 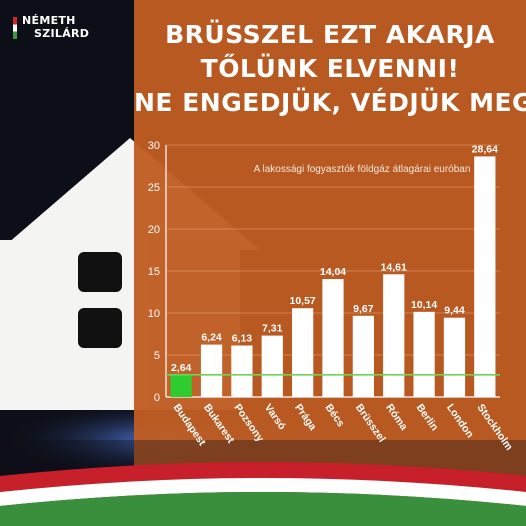 I want to click on headline-line-2: TŐLÜNK ELVENNI!, so click(x=330, y=68).